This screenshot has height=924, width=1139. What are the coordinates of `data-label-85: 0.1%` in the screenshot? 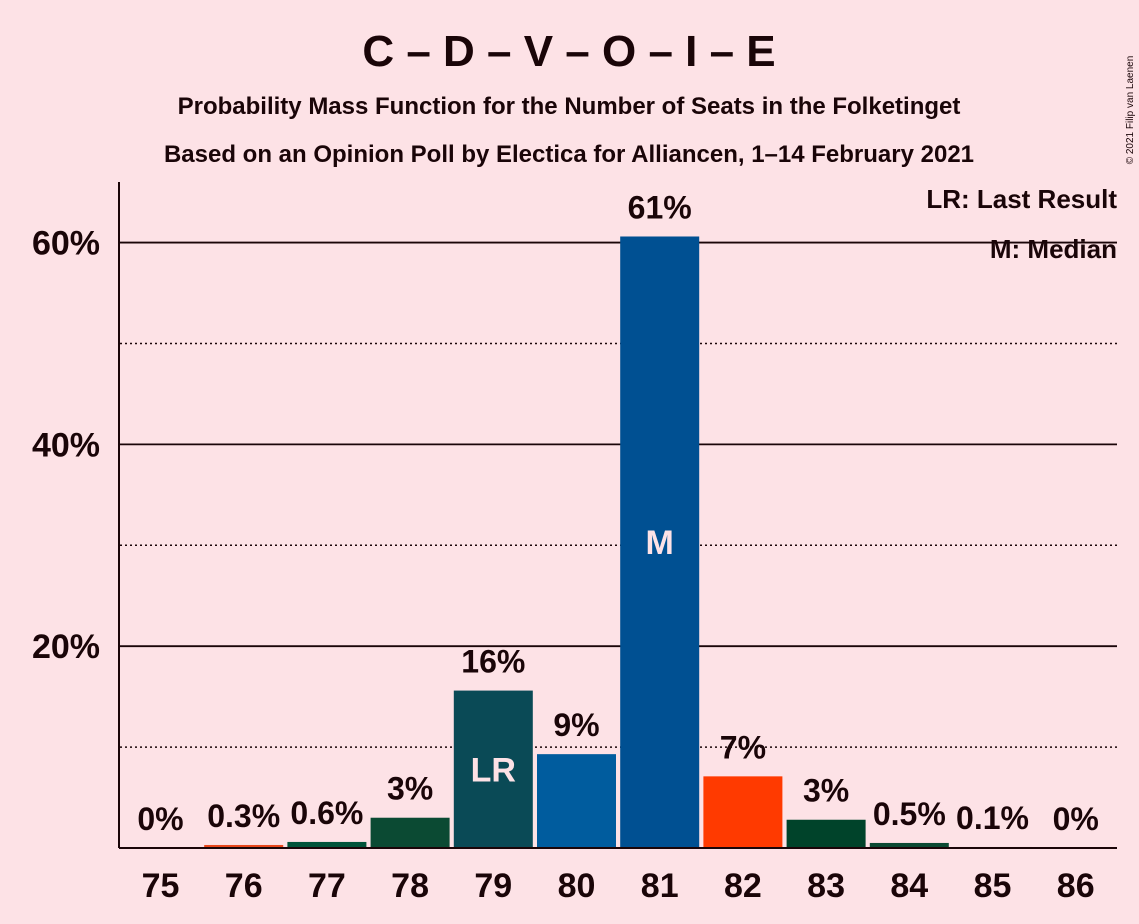 It's located at (992, 818).